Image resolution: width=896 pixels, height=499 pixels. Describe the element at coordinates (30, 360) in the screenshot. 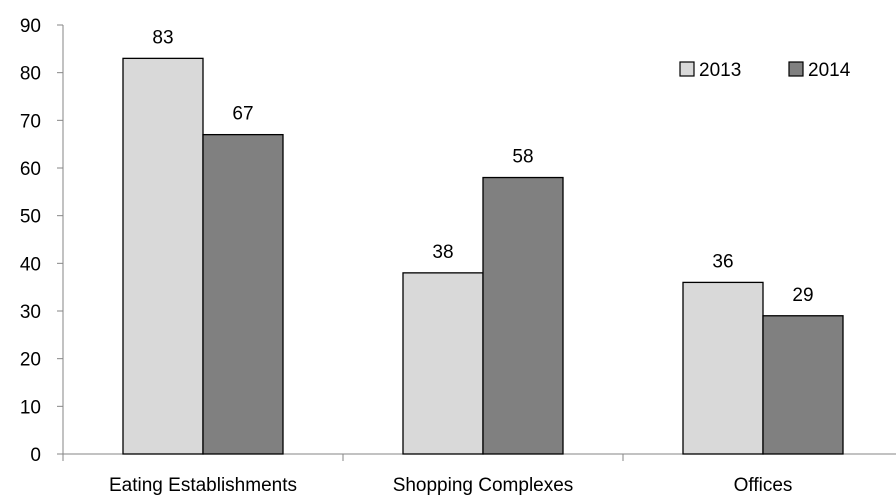

I see `y-tick-label: 20` at that location.